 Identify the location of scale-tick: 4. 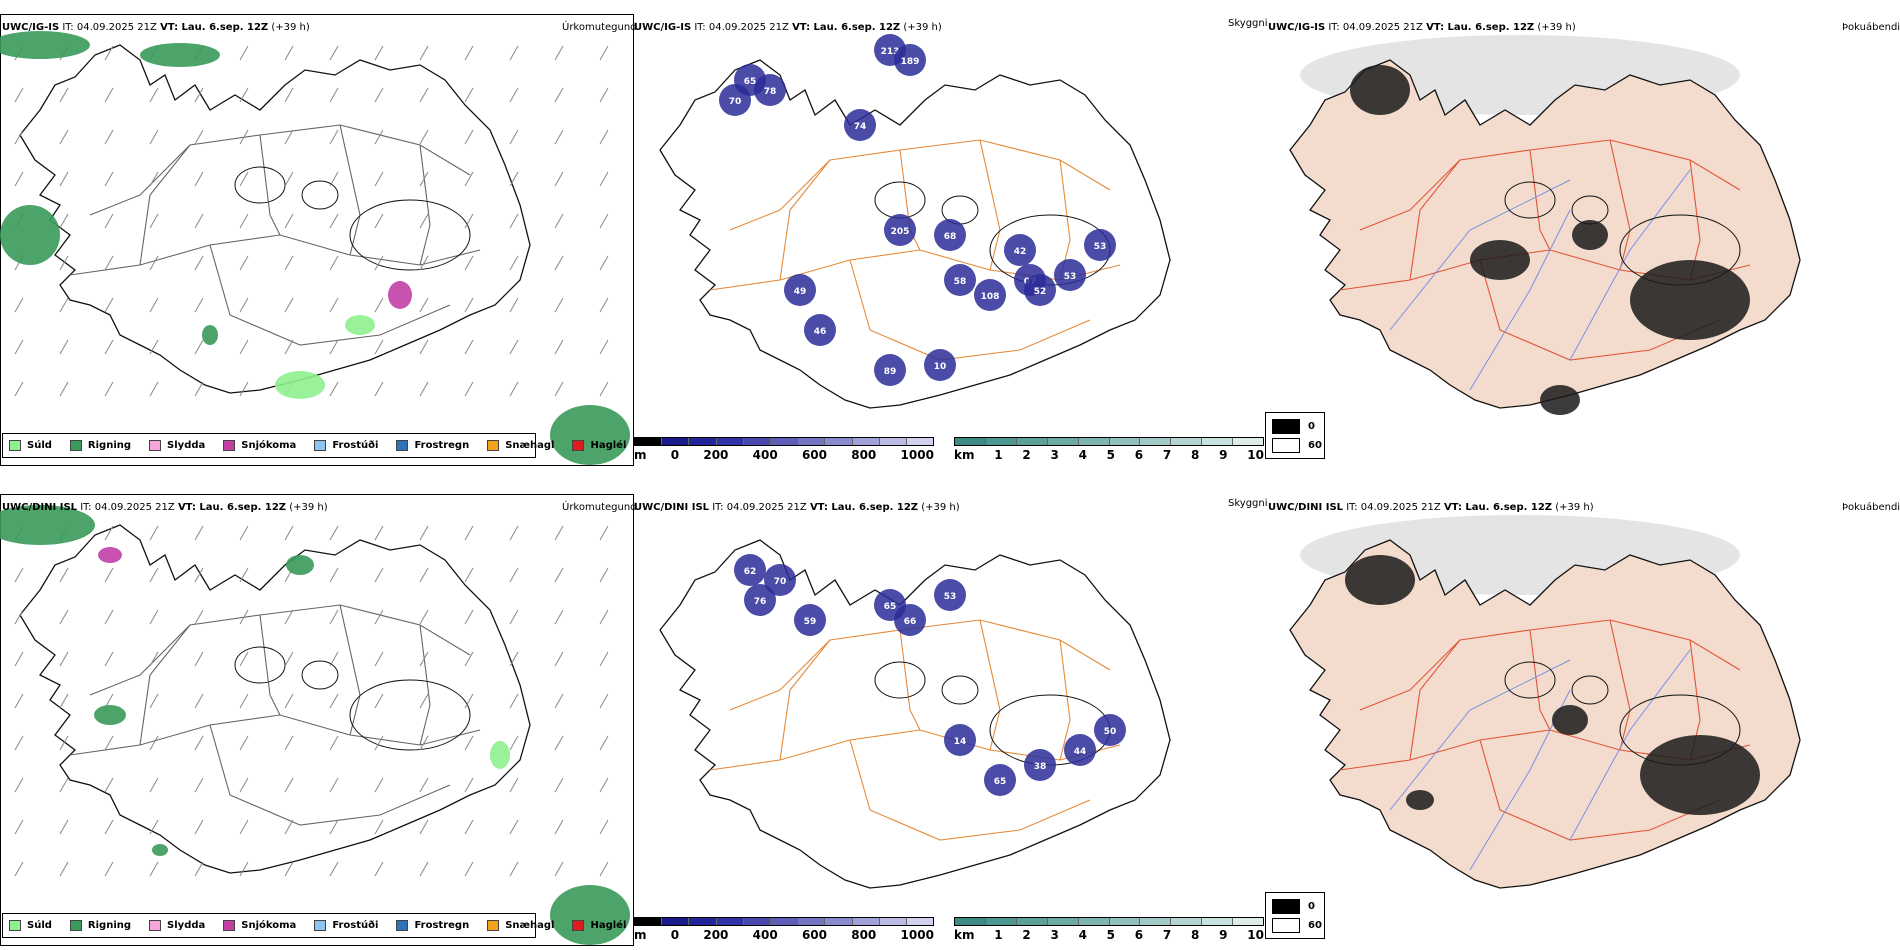
(1082, 455).